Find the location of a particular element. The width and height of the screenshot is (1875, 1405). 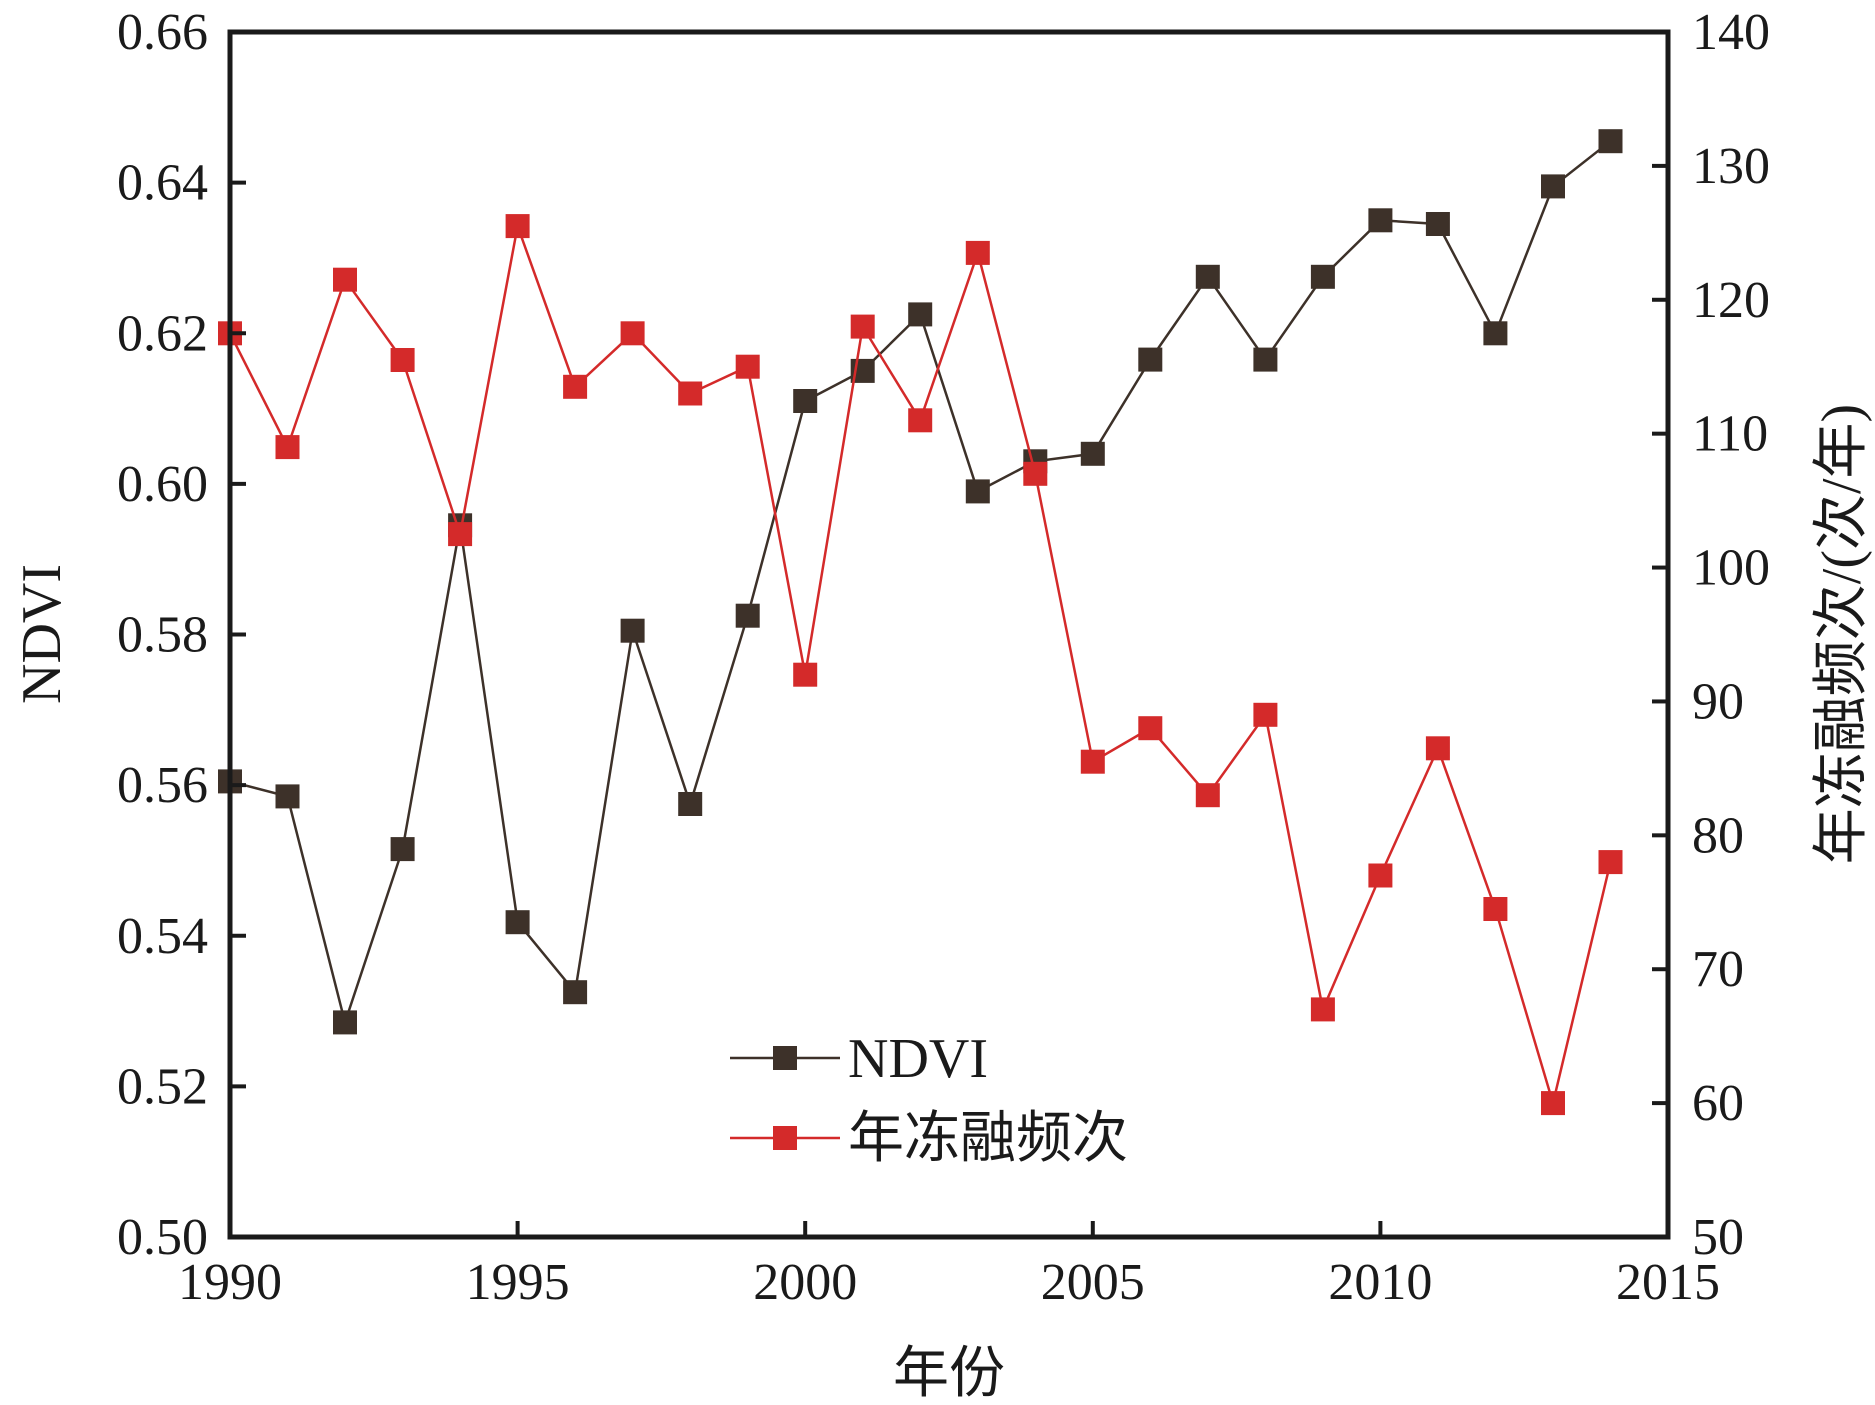

y-left-tick-label: 0.52 is located at coordinates (162, 1086).